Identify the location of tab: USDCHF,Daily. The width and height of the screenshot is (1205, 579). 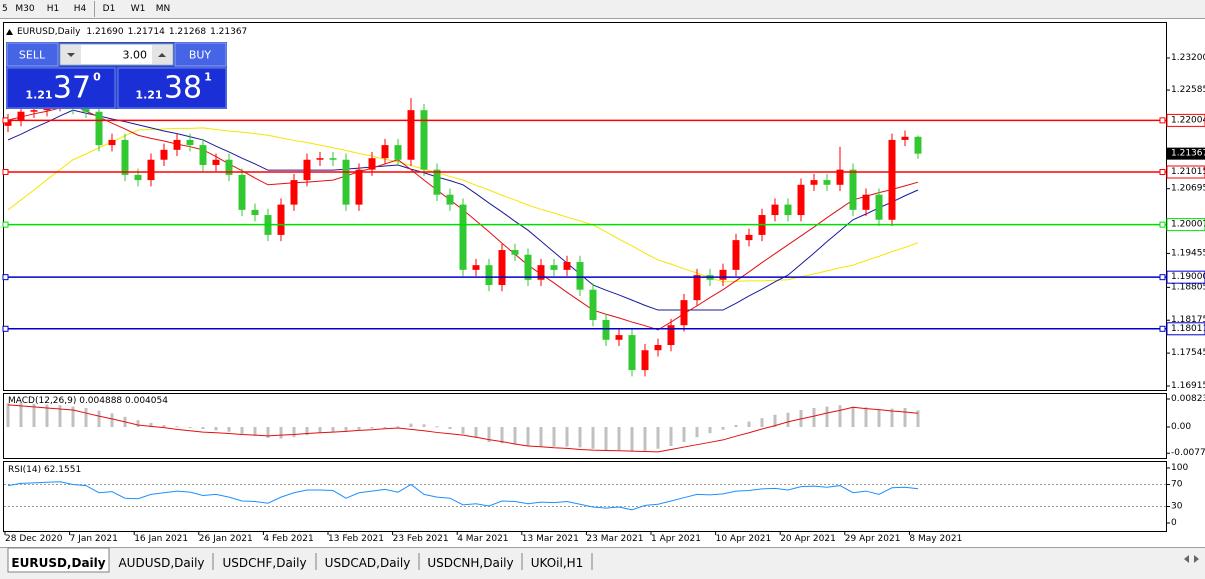
(264, 563).